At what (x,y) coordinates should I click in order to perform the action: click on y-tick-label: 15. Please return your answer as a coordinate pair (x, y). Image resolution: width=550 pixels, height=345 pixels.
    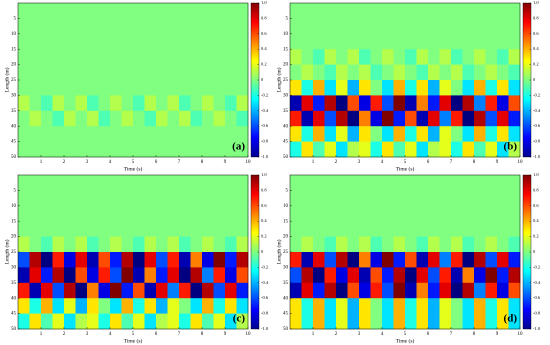
    Looking at the image, I should click on (286, 49).